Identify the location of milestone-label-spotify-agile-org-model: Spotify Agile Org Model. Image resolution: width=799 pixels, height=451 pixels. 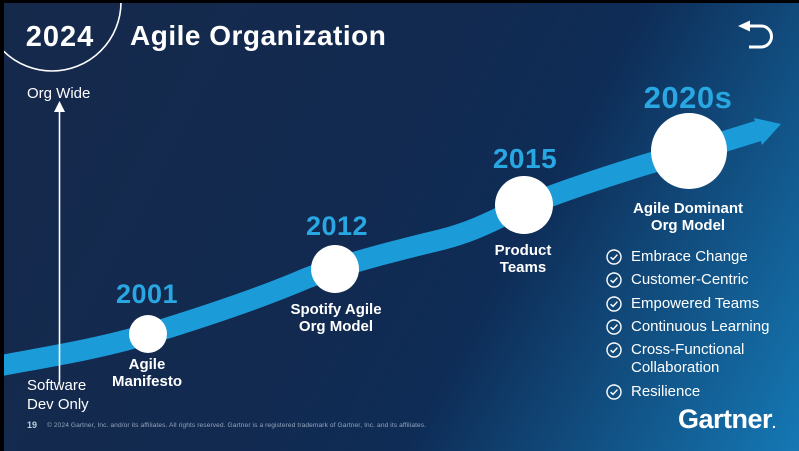
(336, 318).